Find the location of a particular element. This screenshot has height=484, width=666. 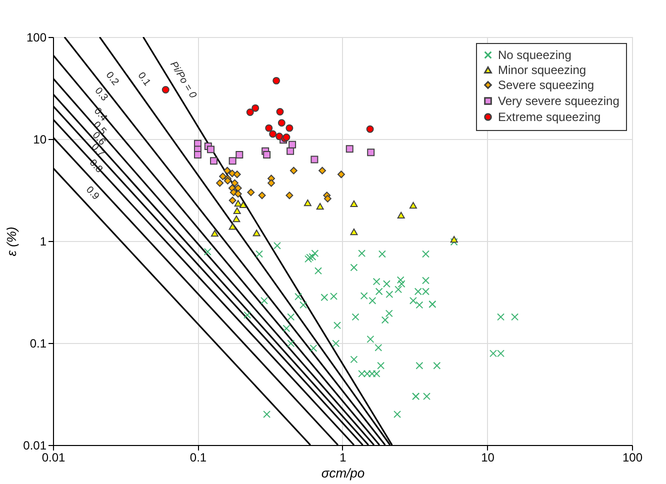

x-tick-label: 0.01 is located at coordinates (54, 457).